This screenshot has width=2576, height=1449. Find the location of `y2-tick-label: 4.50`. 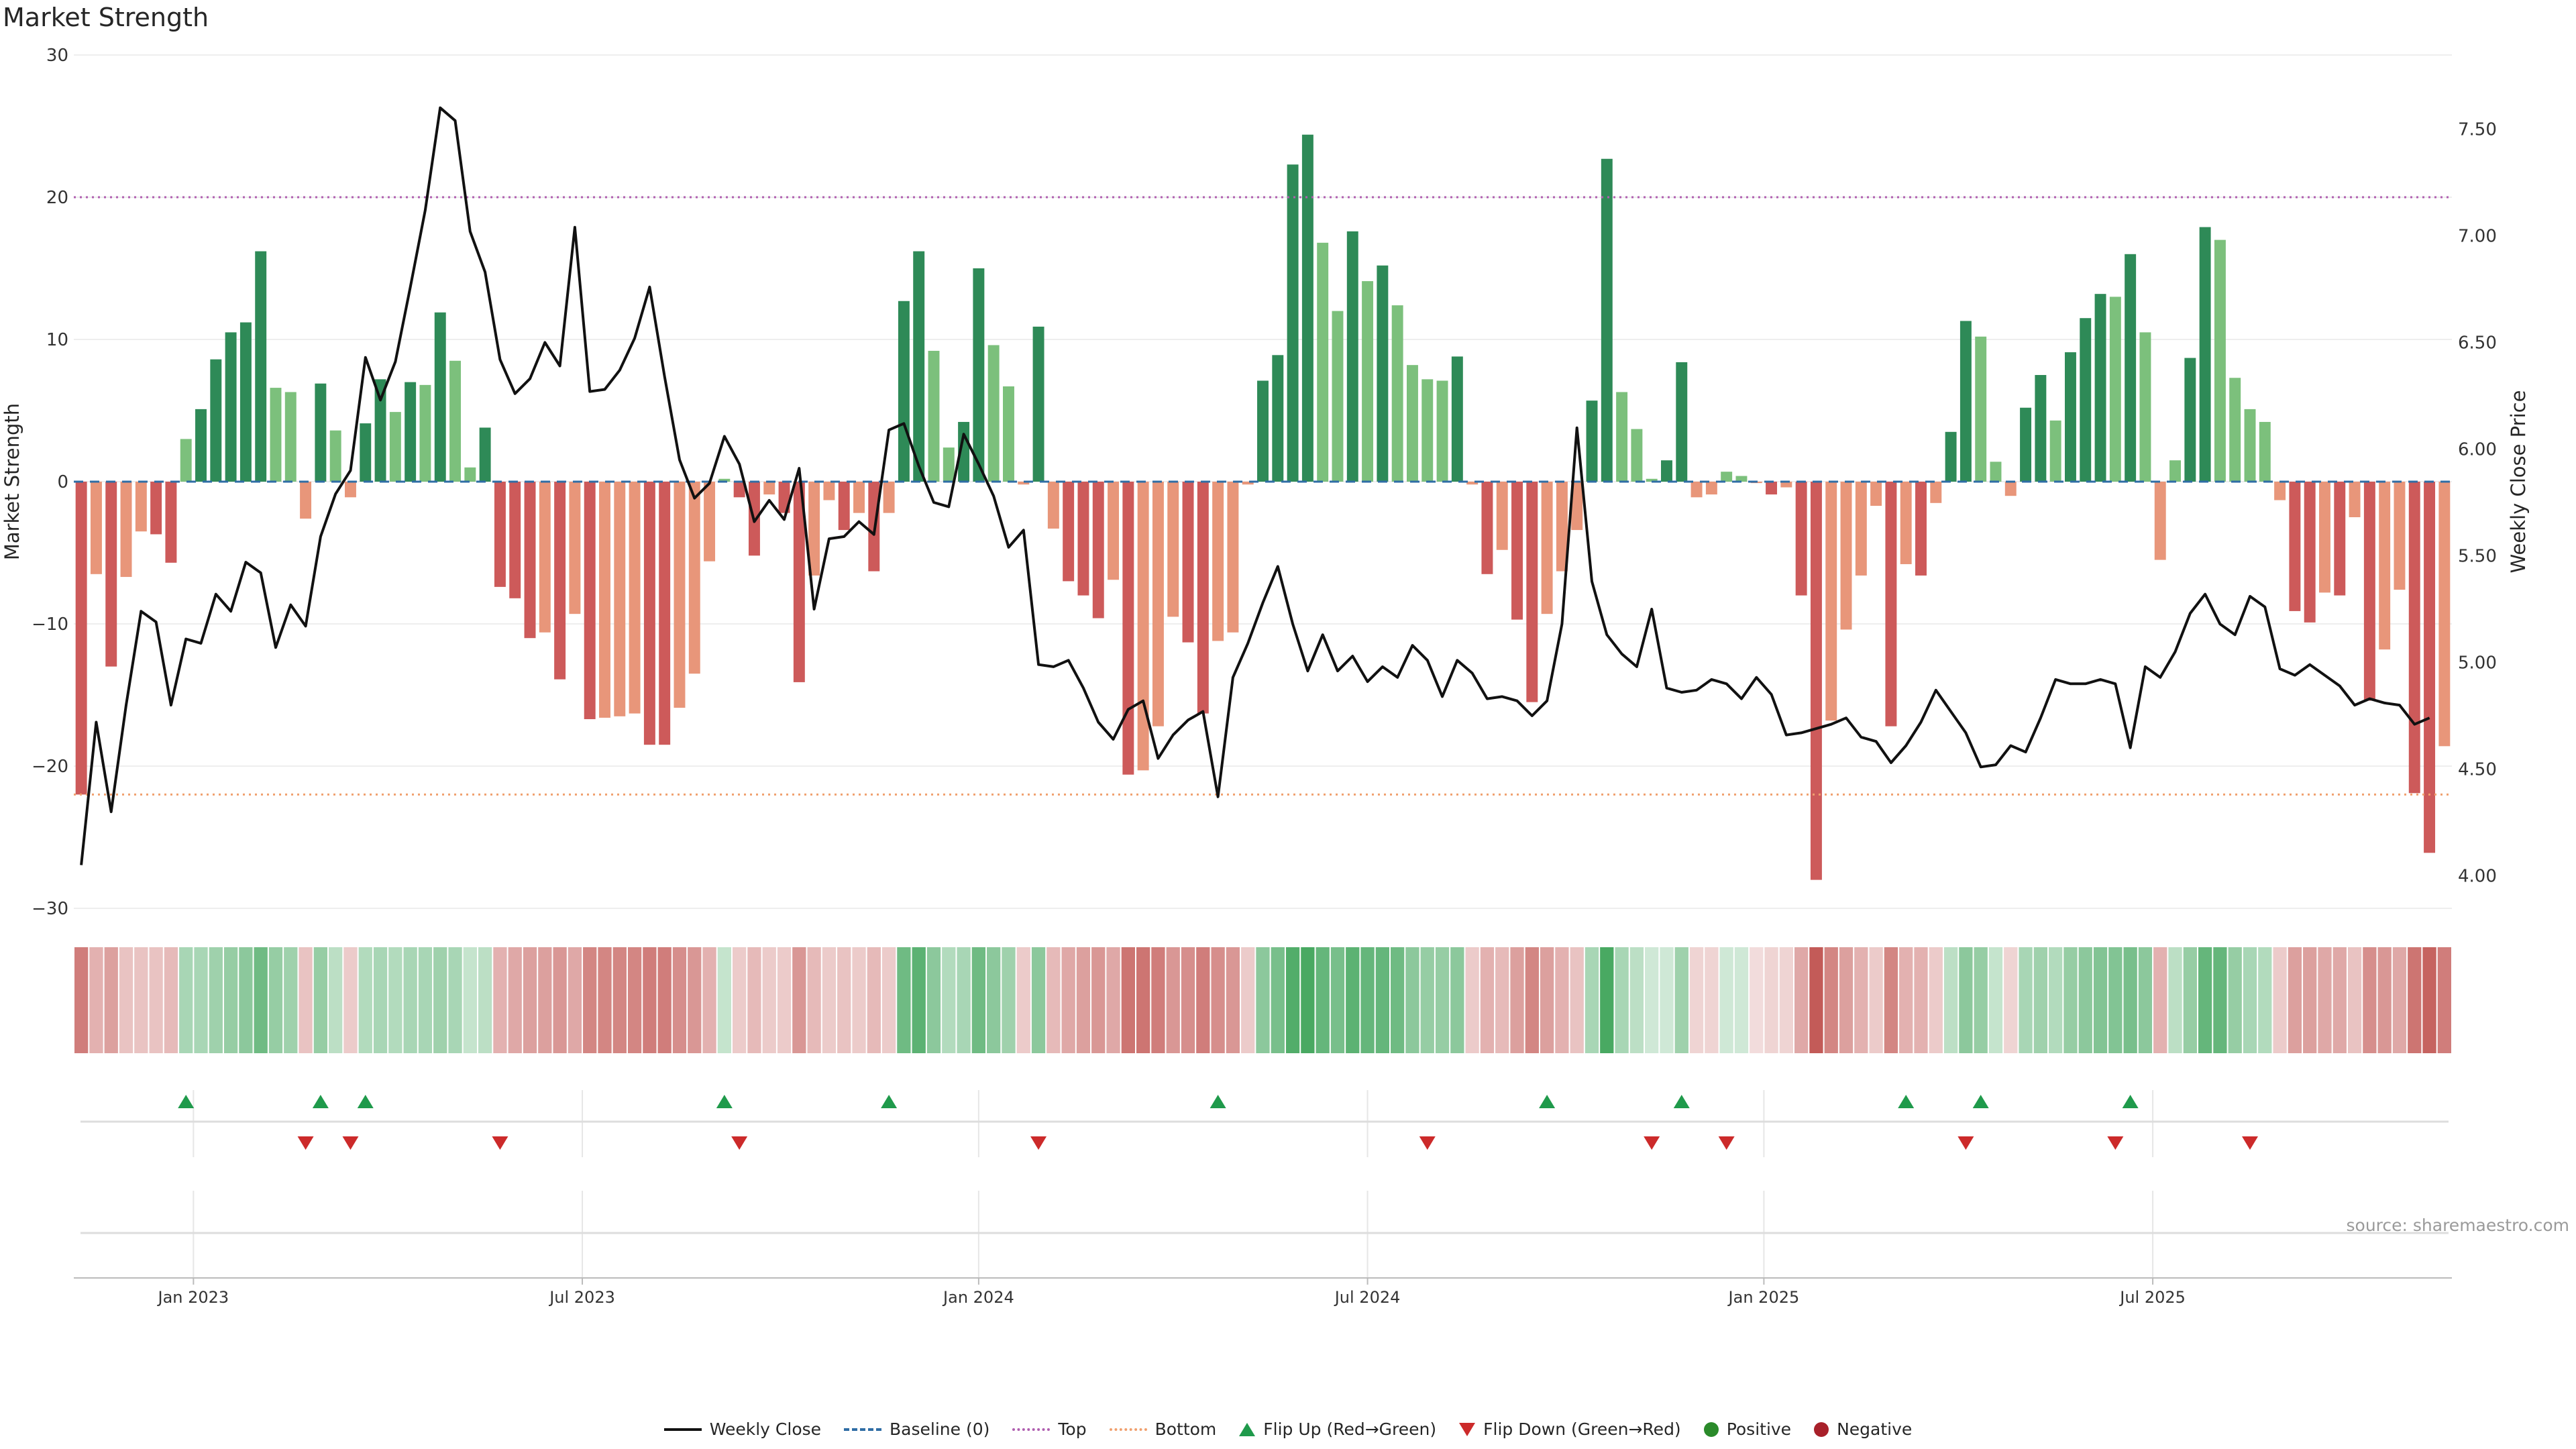

y2-tick-label: 4.50 is located at coordinates (2477, 770).